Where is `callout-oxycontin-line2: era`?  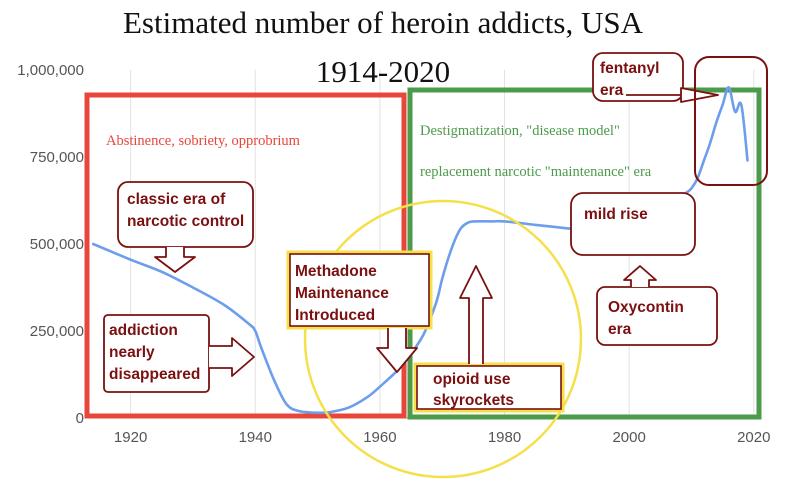 callout-oxycontin-line2: era is located at coordinates (620, 329).